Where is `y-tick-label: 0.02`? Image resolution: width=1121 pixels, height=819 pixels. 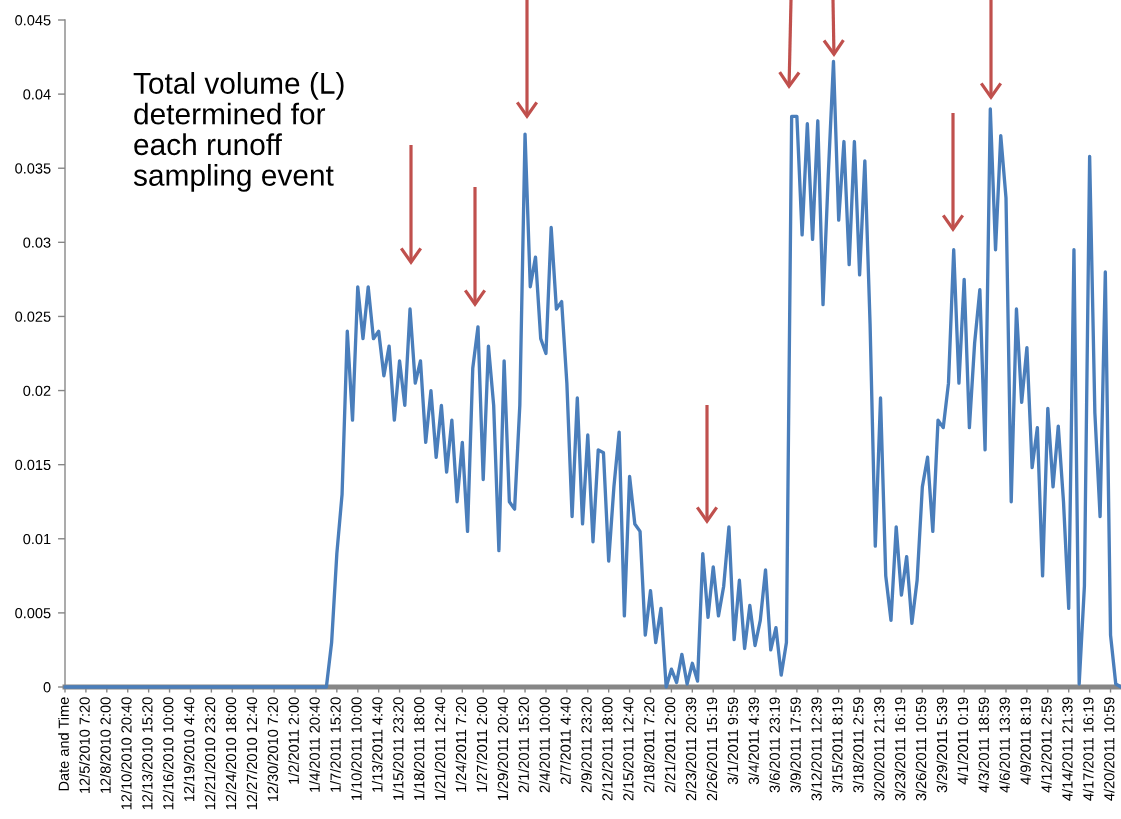
y-tick-label: 0.02 is located at coordinates (37, 390).